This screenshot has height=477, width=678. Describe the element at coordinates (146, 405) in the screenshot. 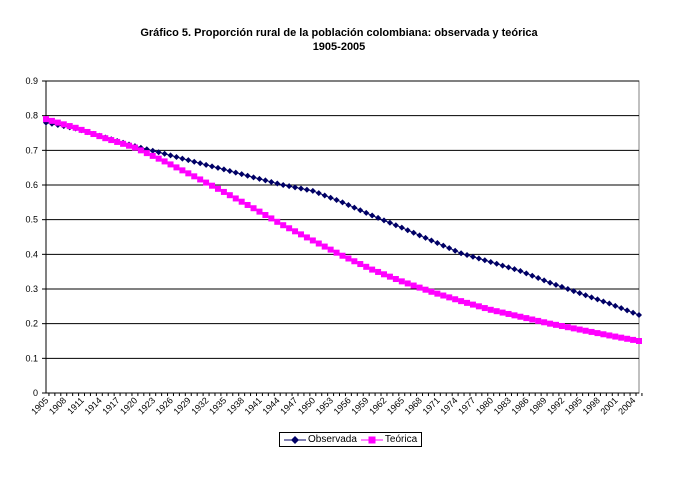

I see `x-tick-label: 1923` at that location.